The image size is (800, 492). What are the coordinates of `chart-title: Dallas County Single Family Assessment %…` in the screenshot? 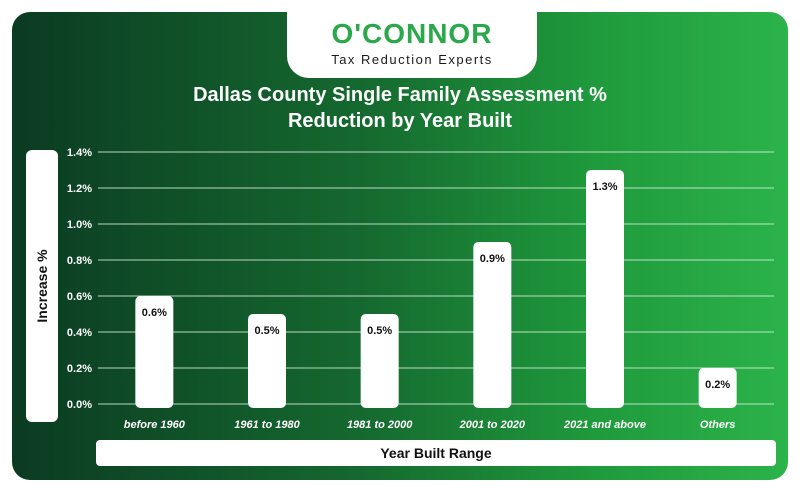 It's located at (400, 108).